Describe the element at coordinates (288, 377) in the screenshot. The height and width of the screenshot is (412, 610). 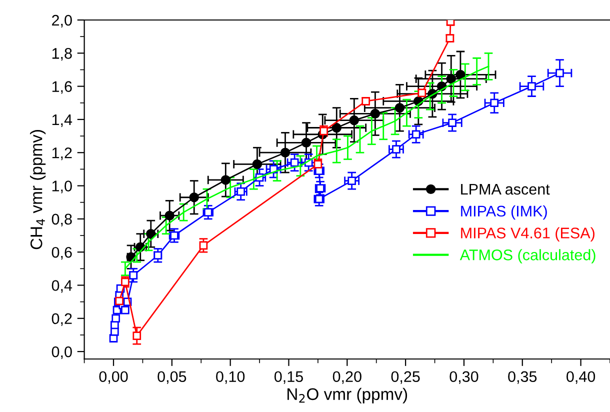
I see `x-tick-label: 0,15` at that location.